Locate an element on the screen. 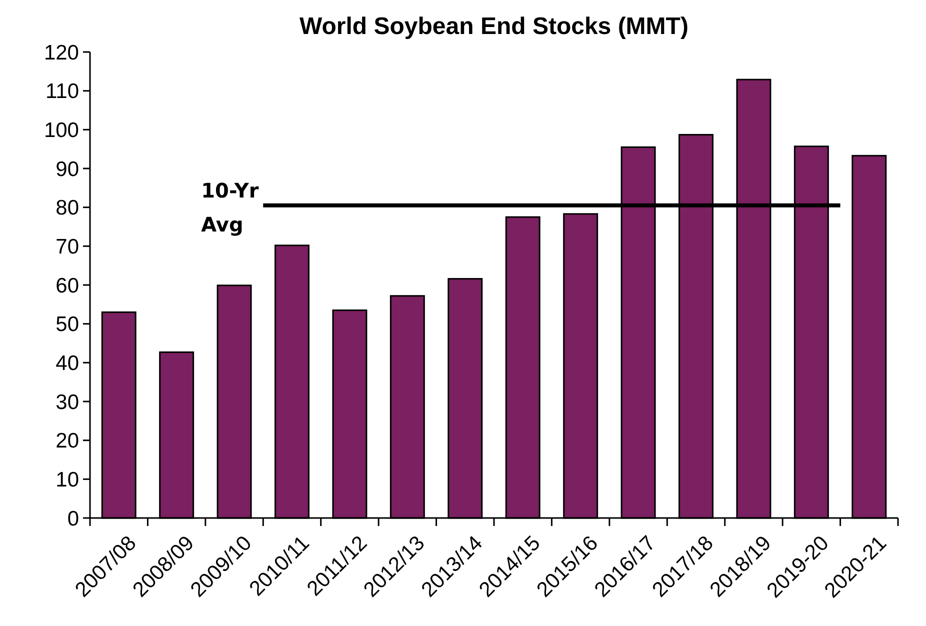  y-tick-label: 0 is located at coordinates (73, 518).